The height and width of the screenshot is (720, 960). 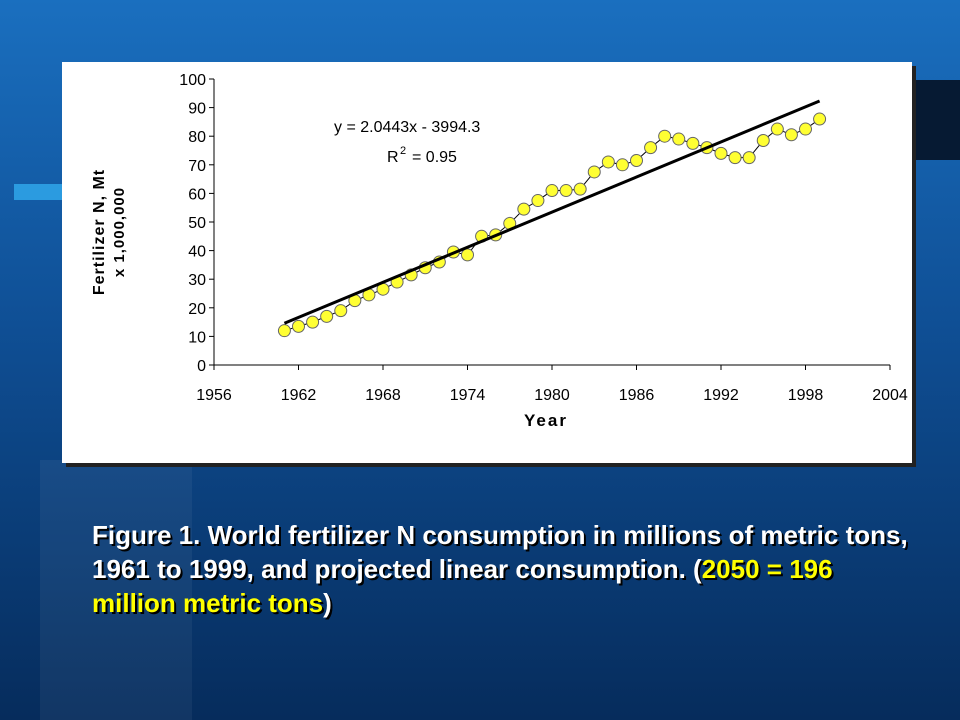 I want to click on y-tick-label: 60, so click(x=197, y=194).